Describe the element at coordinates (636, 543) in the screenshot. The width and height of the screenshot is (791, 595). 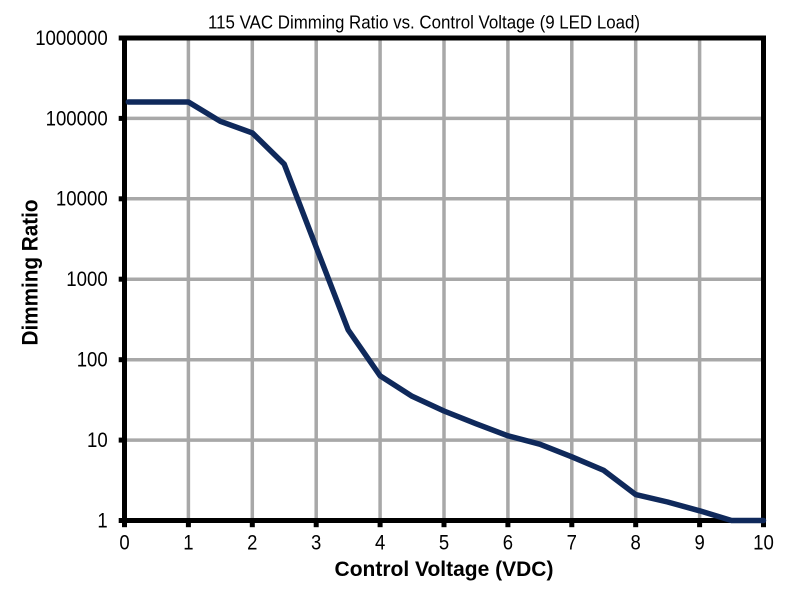
I see `svg-text: 8` at that location.